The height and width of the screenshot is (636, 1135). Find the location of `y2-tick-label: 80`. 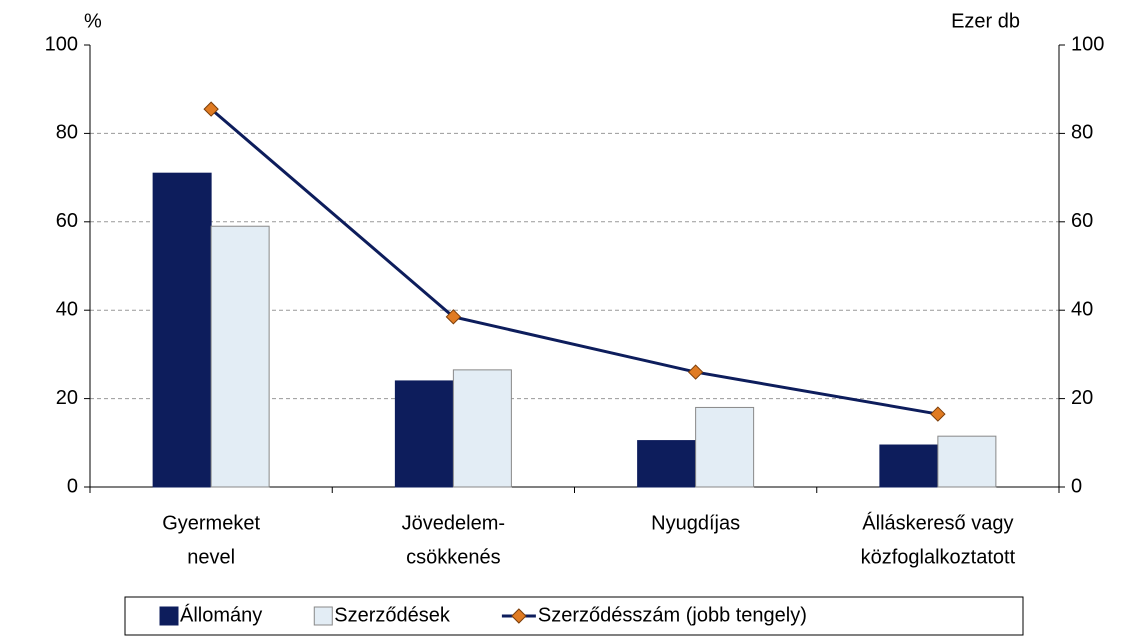

y2-tick-label: 80 is located at coordinates (1082, 133).